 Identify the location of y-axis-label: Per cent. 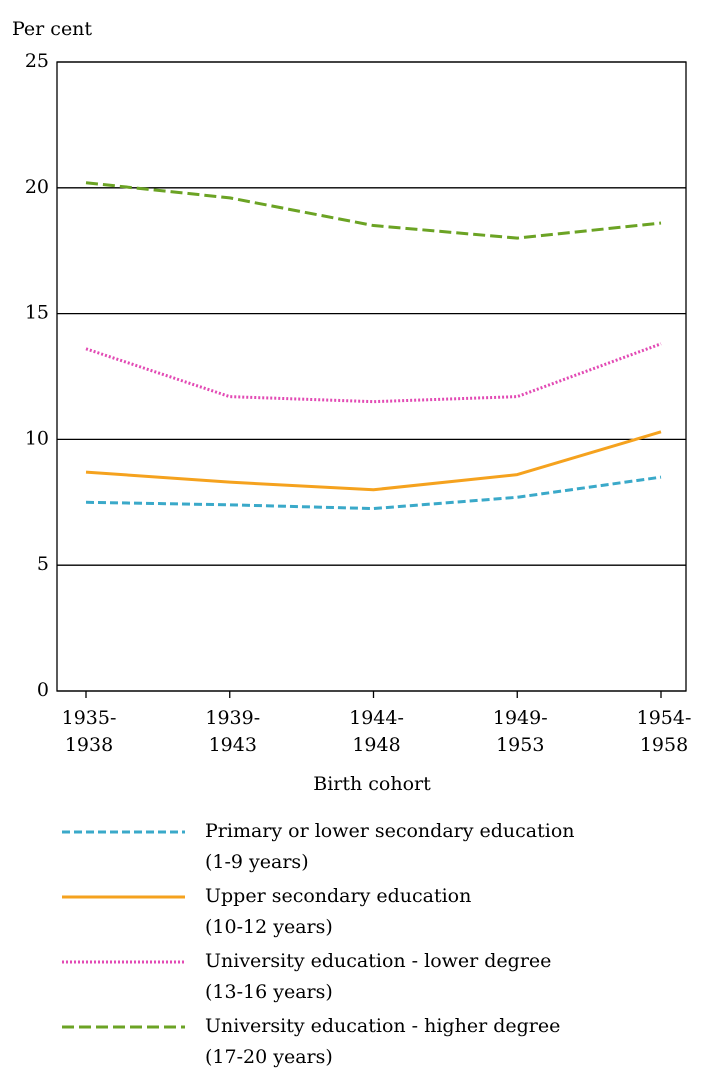
(52, 29).